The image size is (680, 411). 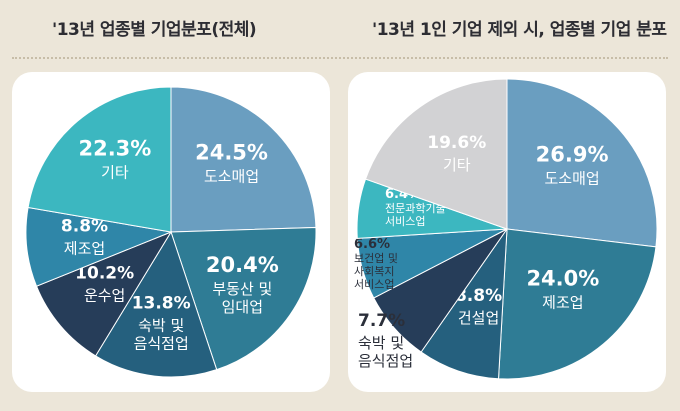 I want to click on dotted-divider, so click(x=340, y=58).